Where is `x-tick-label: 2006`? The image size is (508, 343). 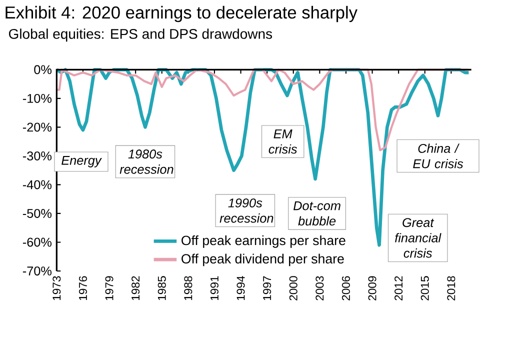 x-tick-label: 2006 is located at coordinates (346, 288).